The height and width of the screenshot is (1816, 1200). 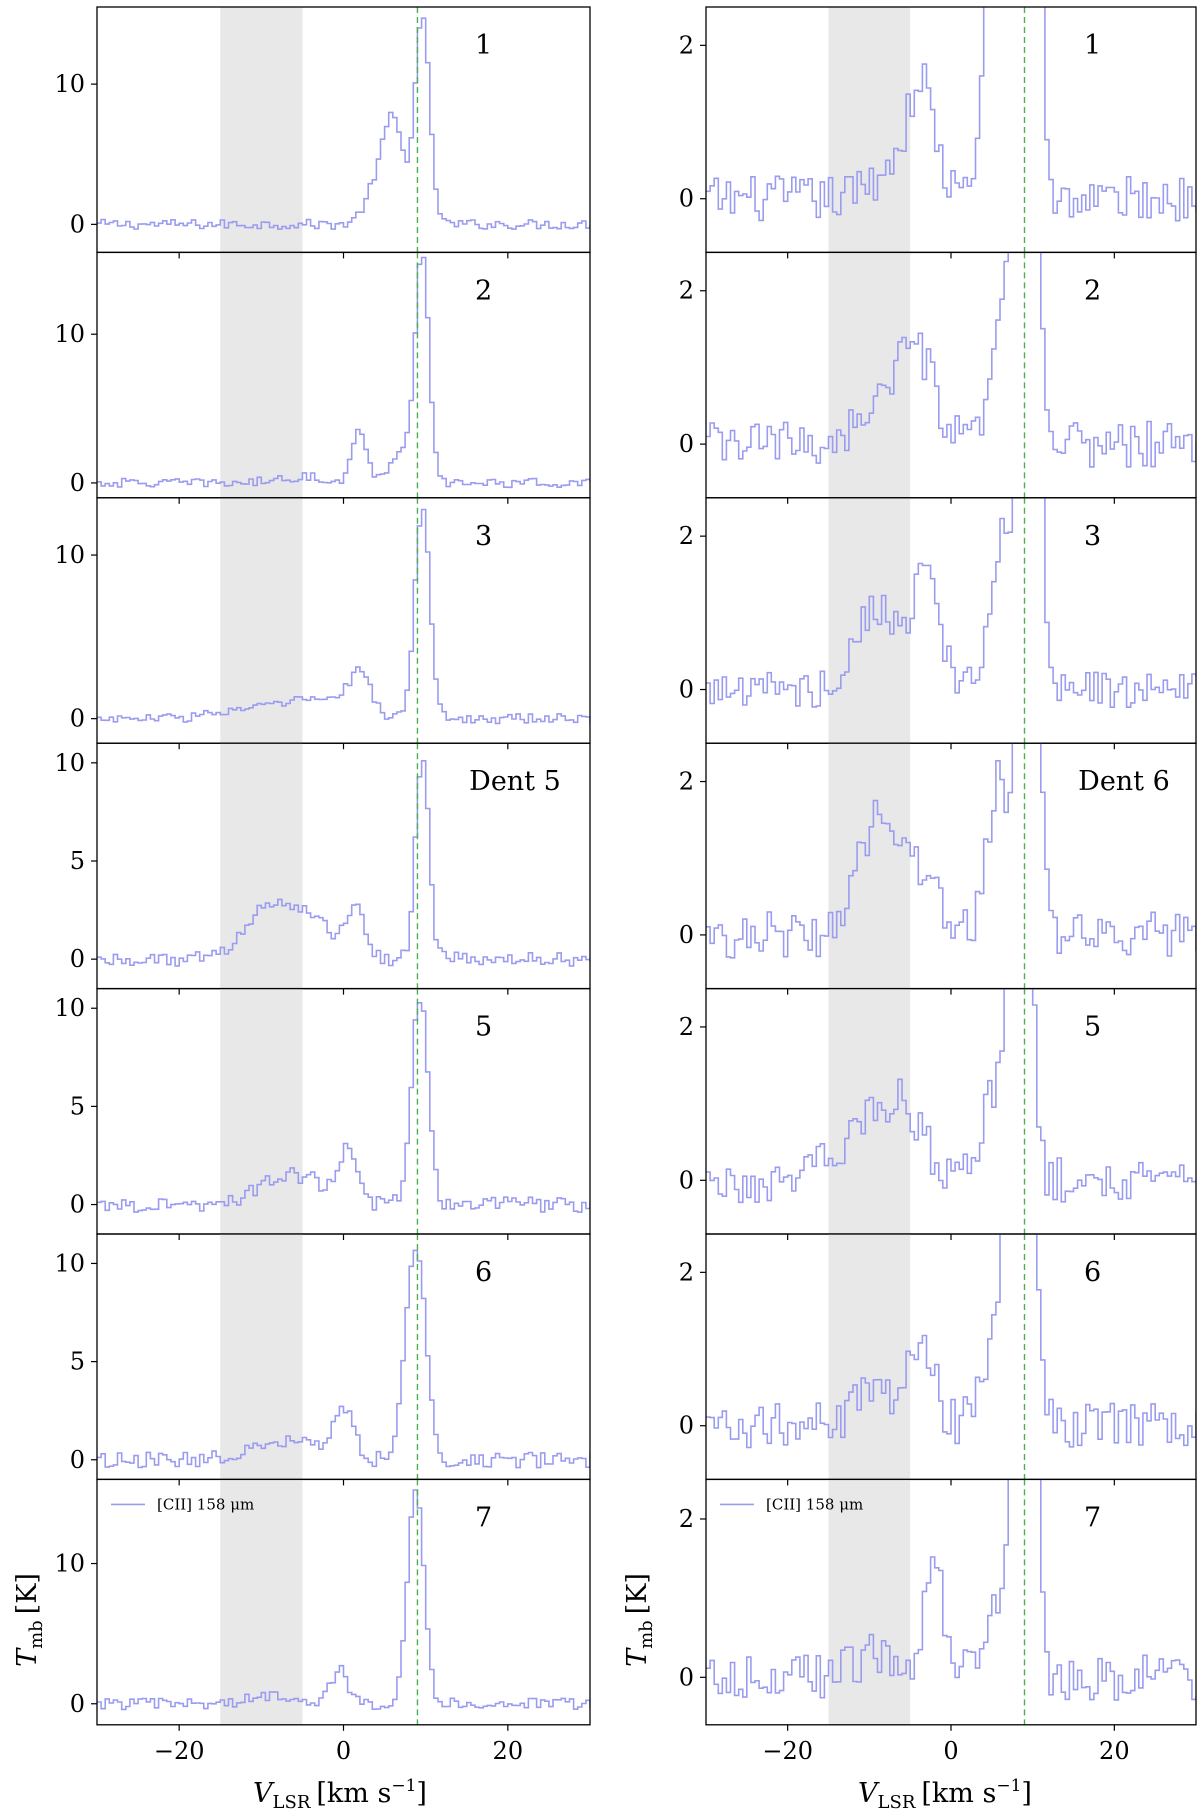 What do you see at coordinates (1092, 1027) in the screenshot?
I see `panel-label: 5` at bounding box center [1092, 1027].